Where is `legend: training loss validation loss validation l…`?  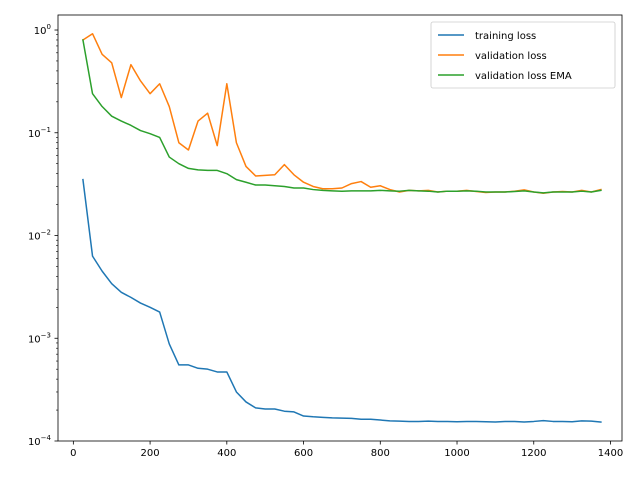
legend: training loss validation loss validation l… is located at coordinates (523, 55).